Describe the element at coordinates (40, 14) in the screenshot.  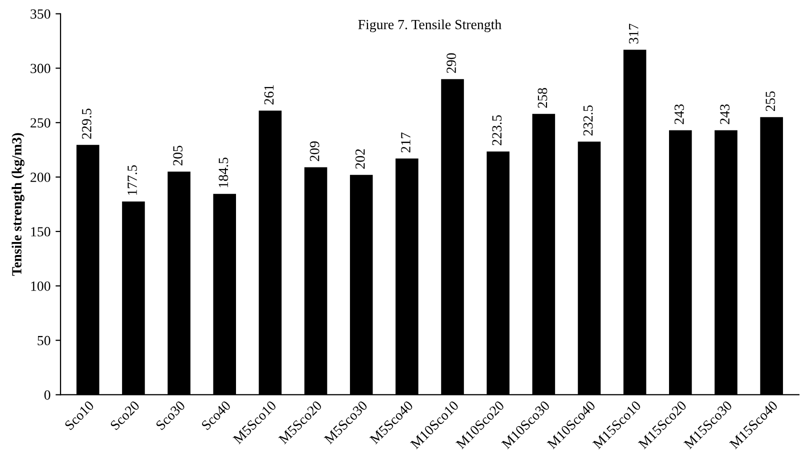
I see `y-tick-label: 350` at that location.